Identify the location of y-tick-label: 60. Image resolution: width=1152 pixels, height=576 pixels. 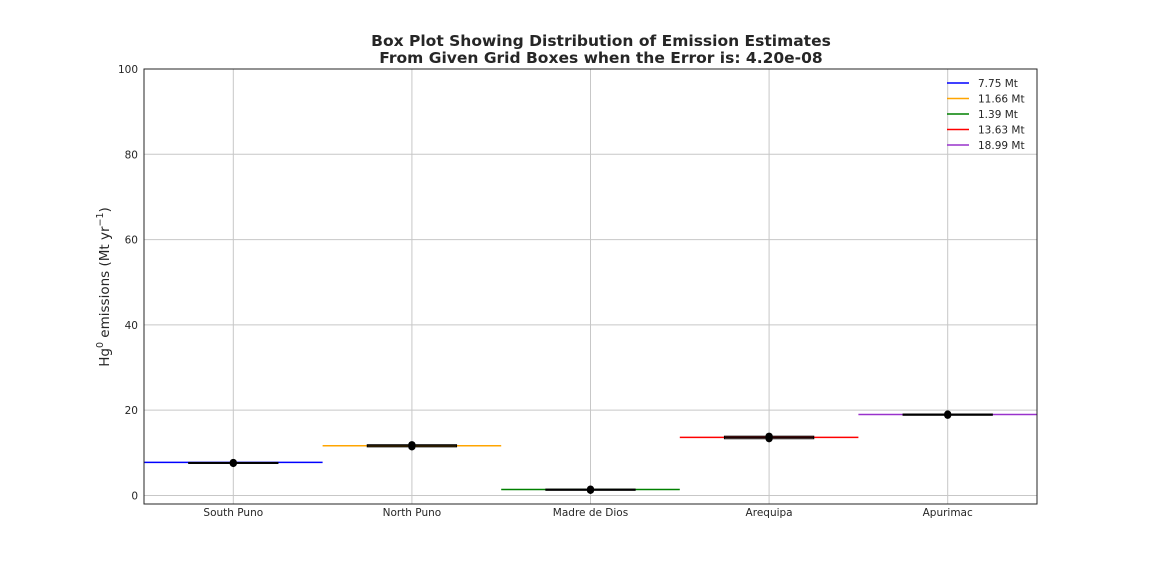
(131, 241).